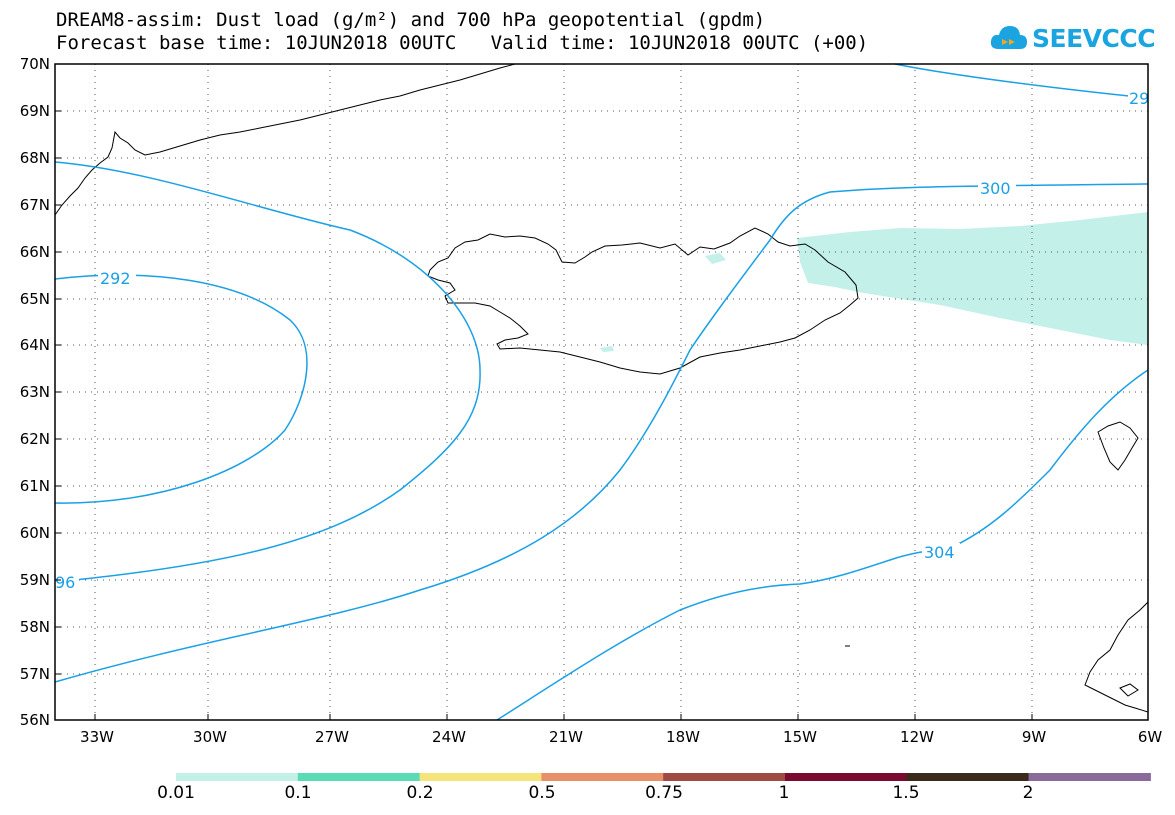 Image resolution: width=1175 pixels, height=815 pixels. What do you see at coordinates (1094, 38) in the screenshot?
I see `logo-text: SEEVCCC` at bounding box center [1094, 38].